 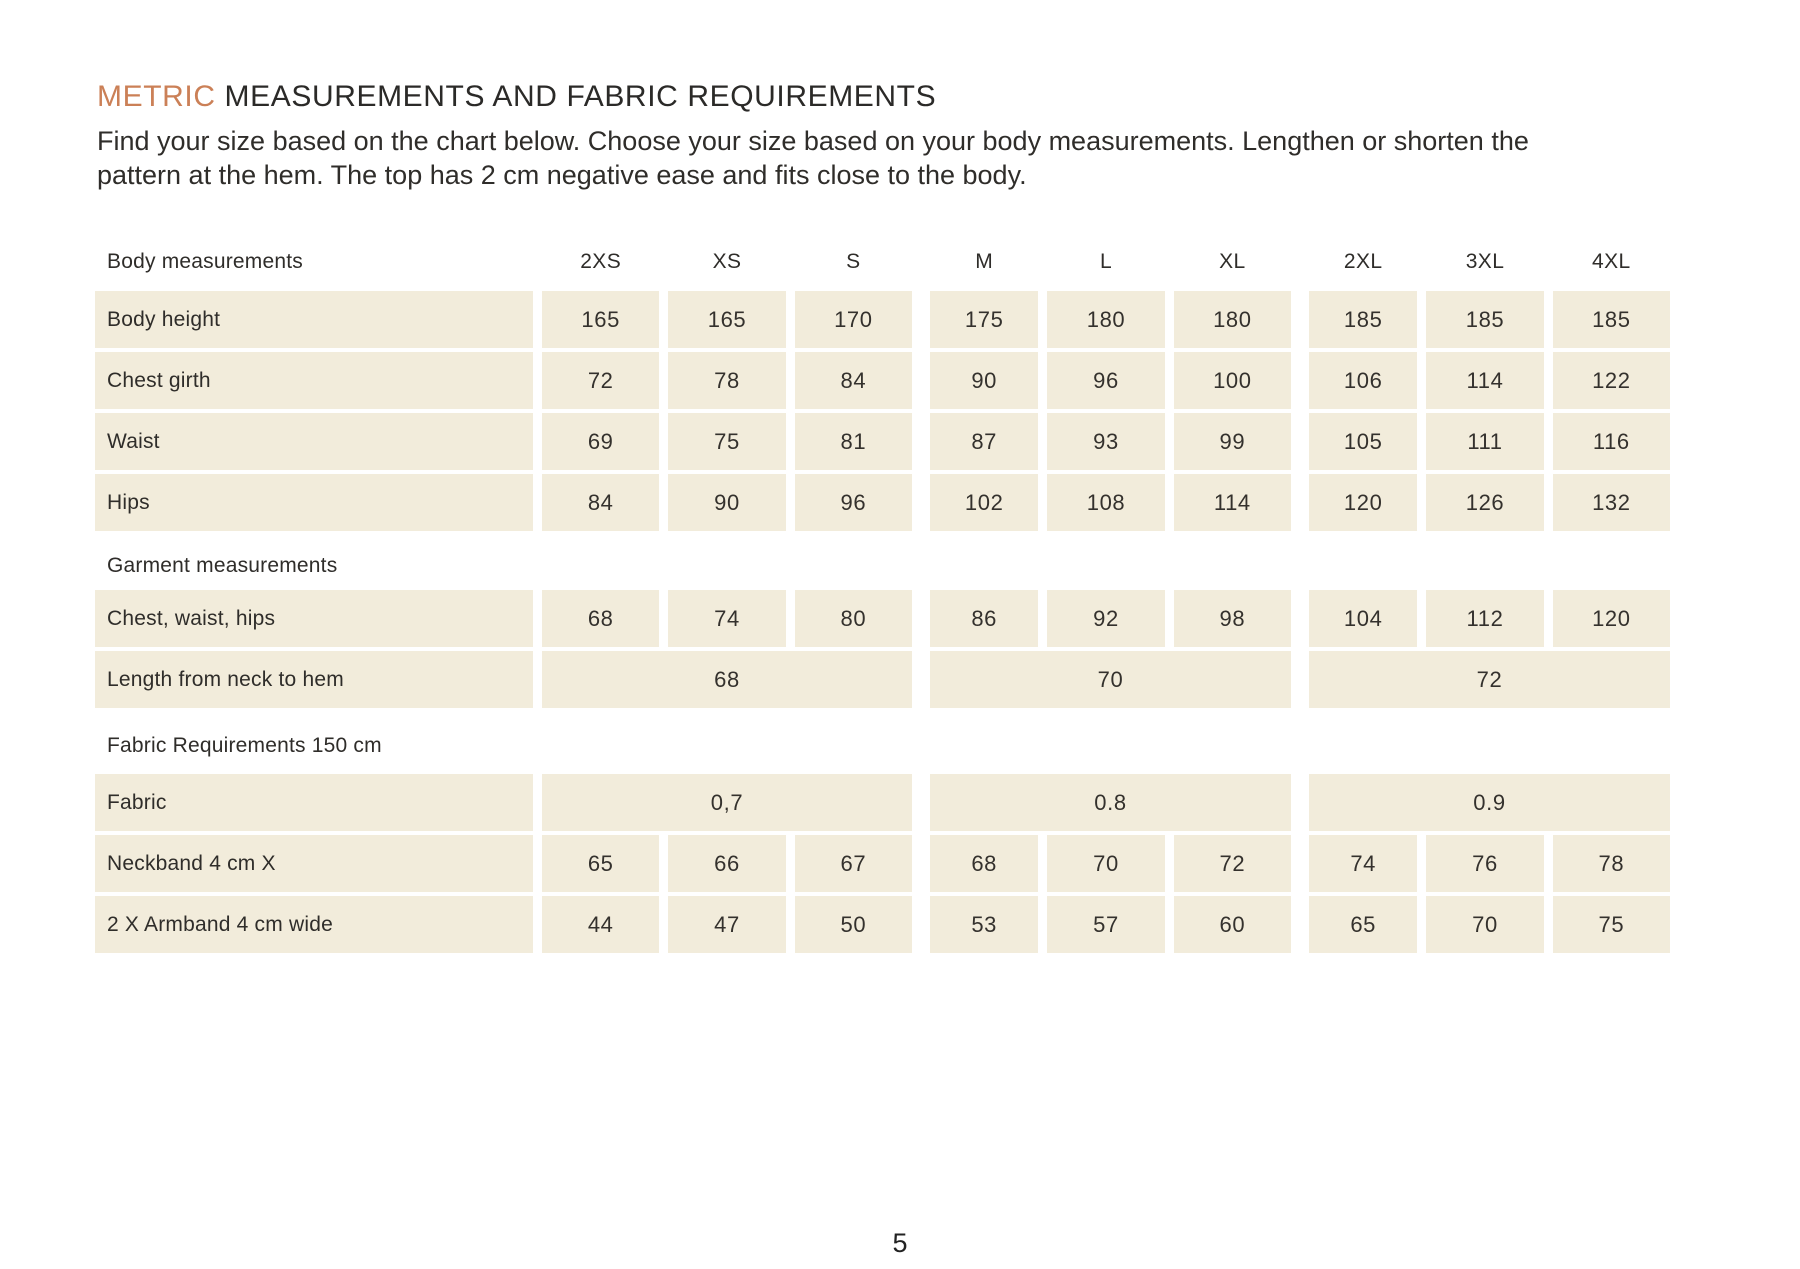 I want to click on row-label: Fabric, so click(x=314, y=802).